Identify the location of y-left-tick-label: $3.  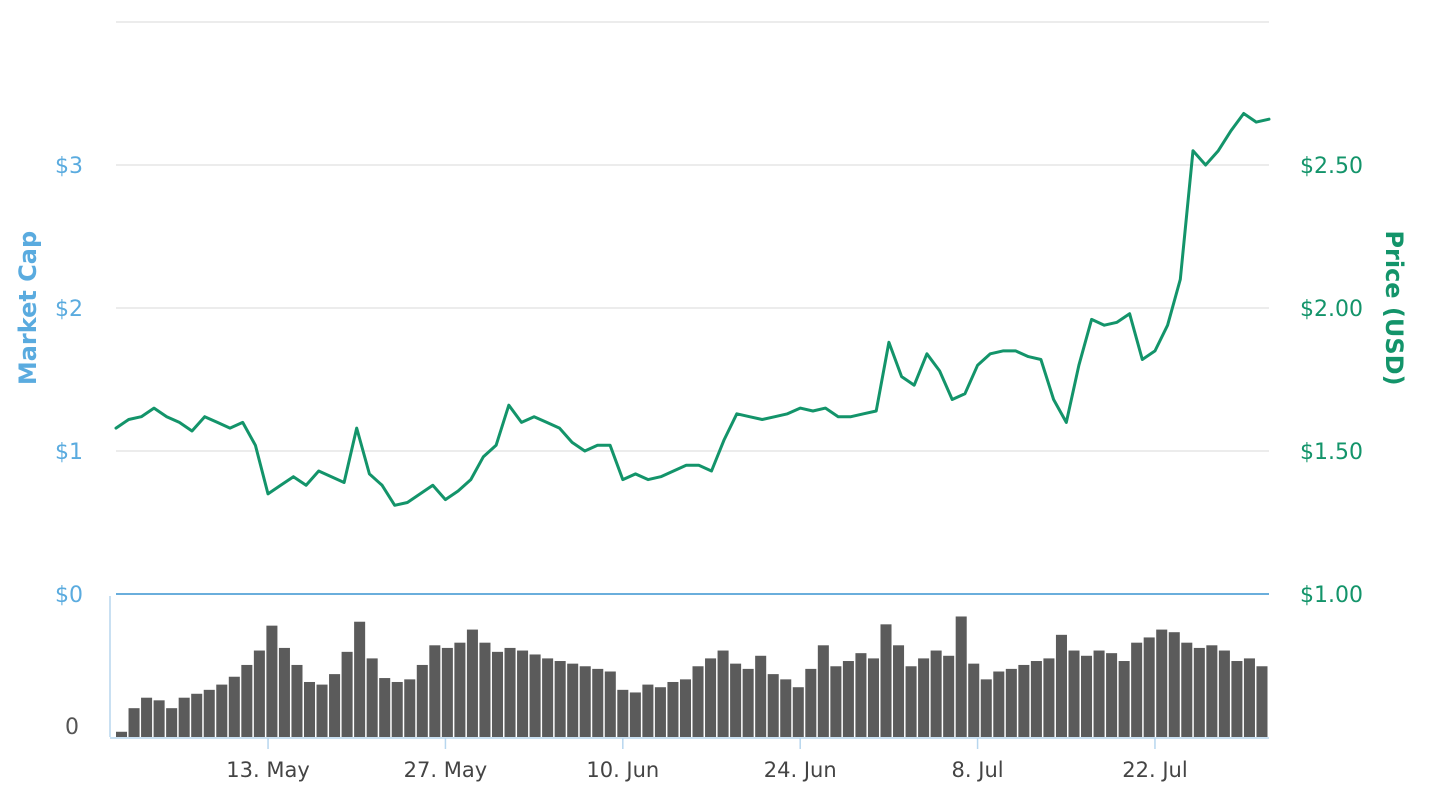
(69, 166).